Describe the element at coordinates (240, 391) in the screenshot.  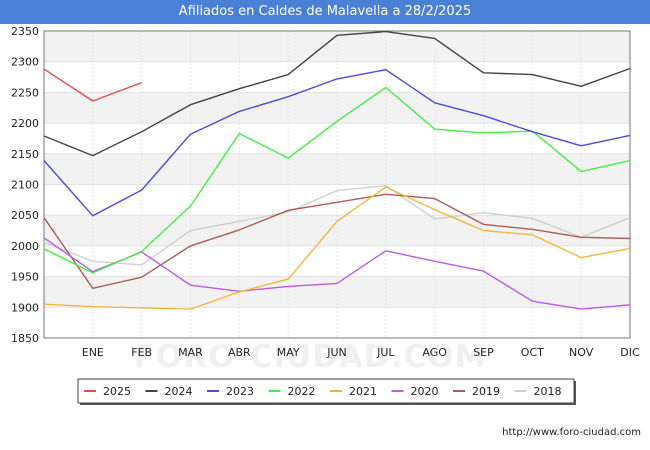
I see `legend-label-2023: 2023` at that location.